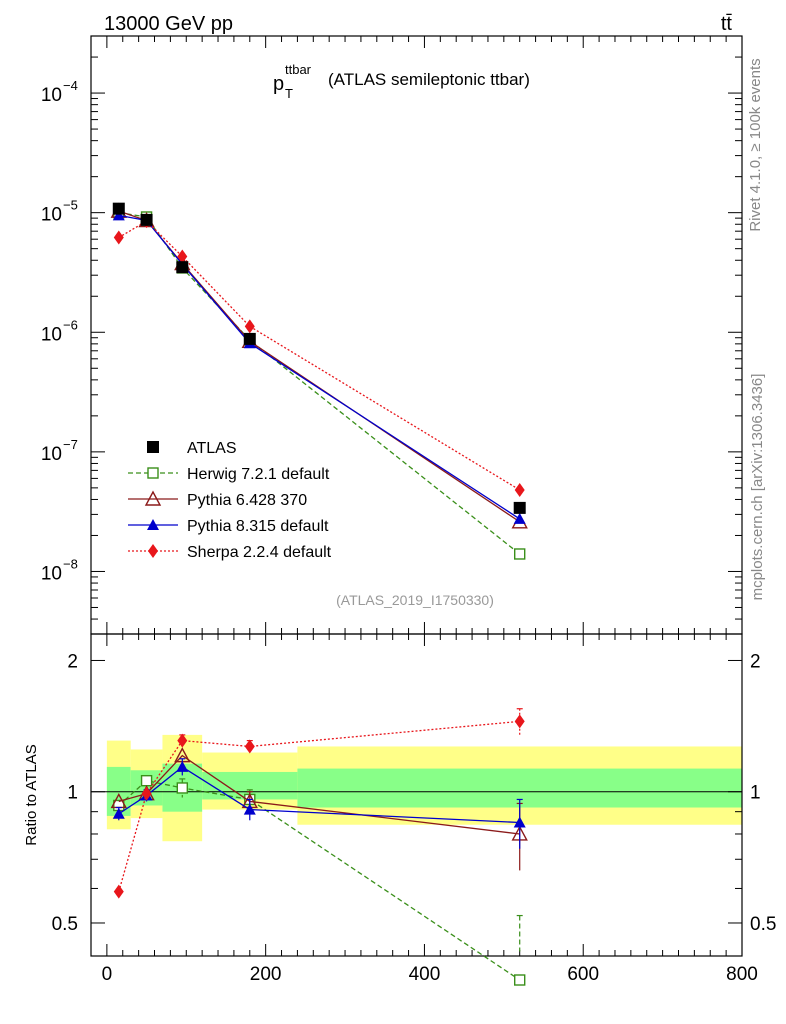  Describe the element at coordinates (153, 498) in the screenshot. I see `legend-marker-pythia6` at that location.